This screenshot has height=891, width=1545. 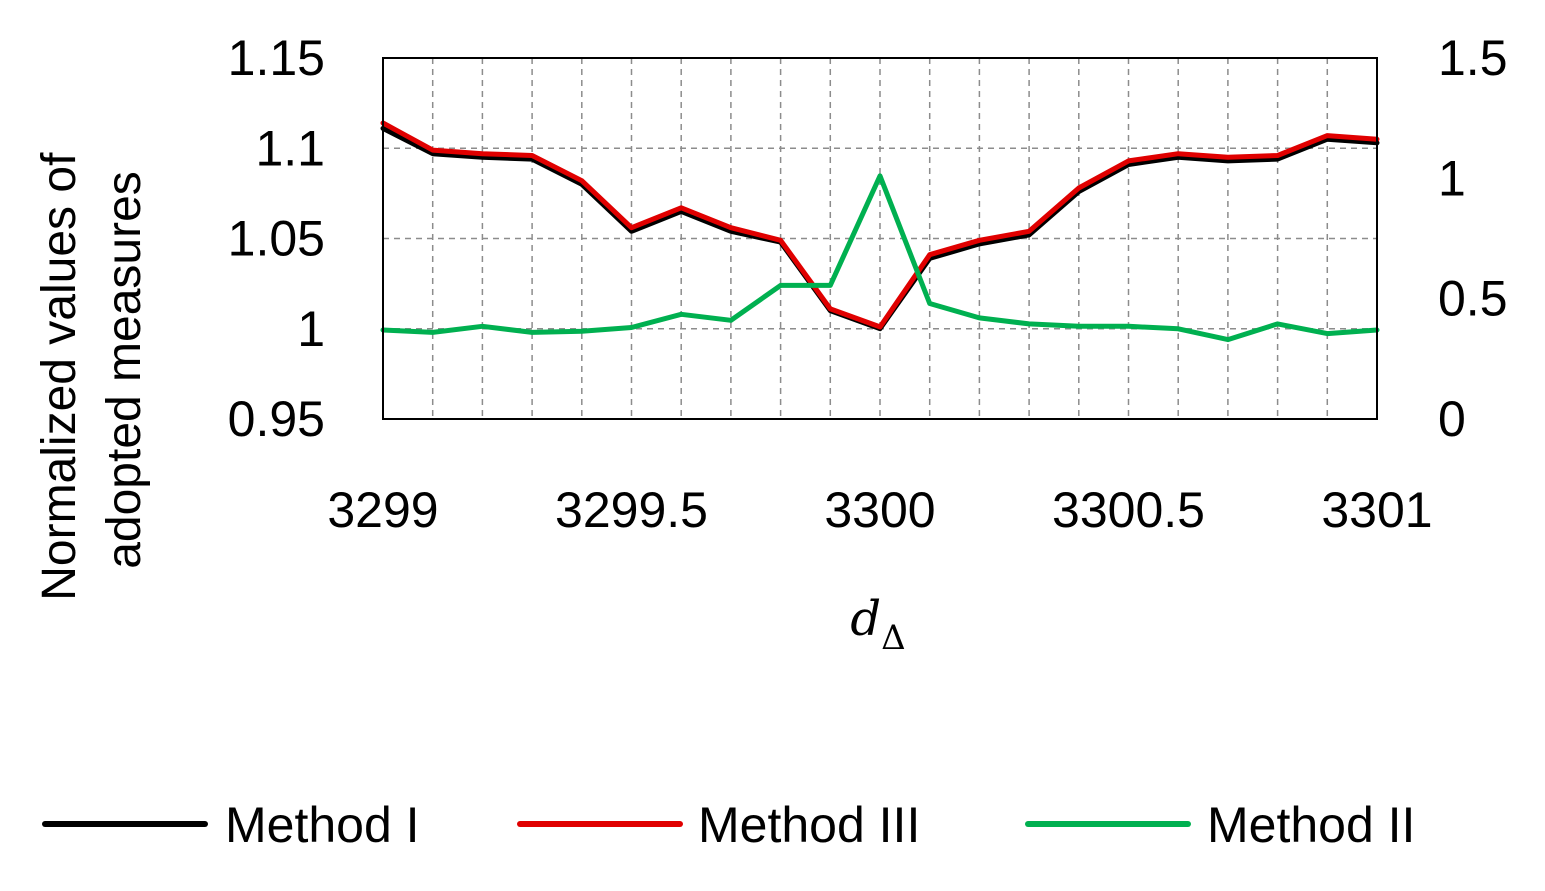 What do you see at coordinates (1452, 419) in the screenshot?
I see `y-tick-label-right: 0` at bounding box center [1452, 419].